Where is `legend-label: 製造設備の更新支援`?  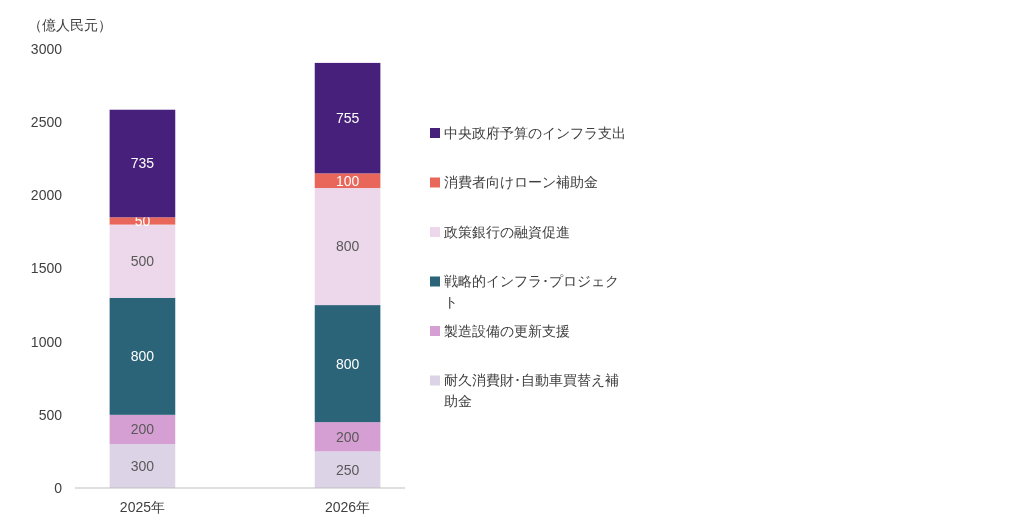 legend-label: 製造設備の更新支援 is located at coordinates (507, 330).